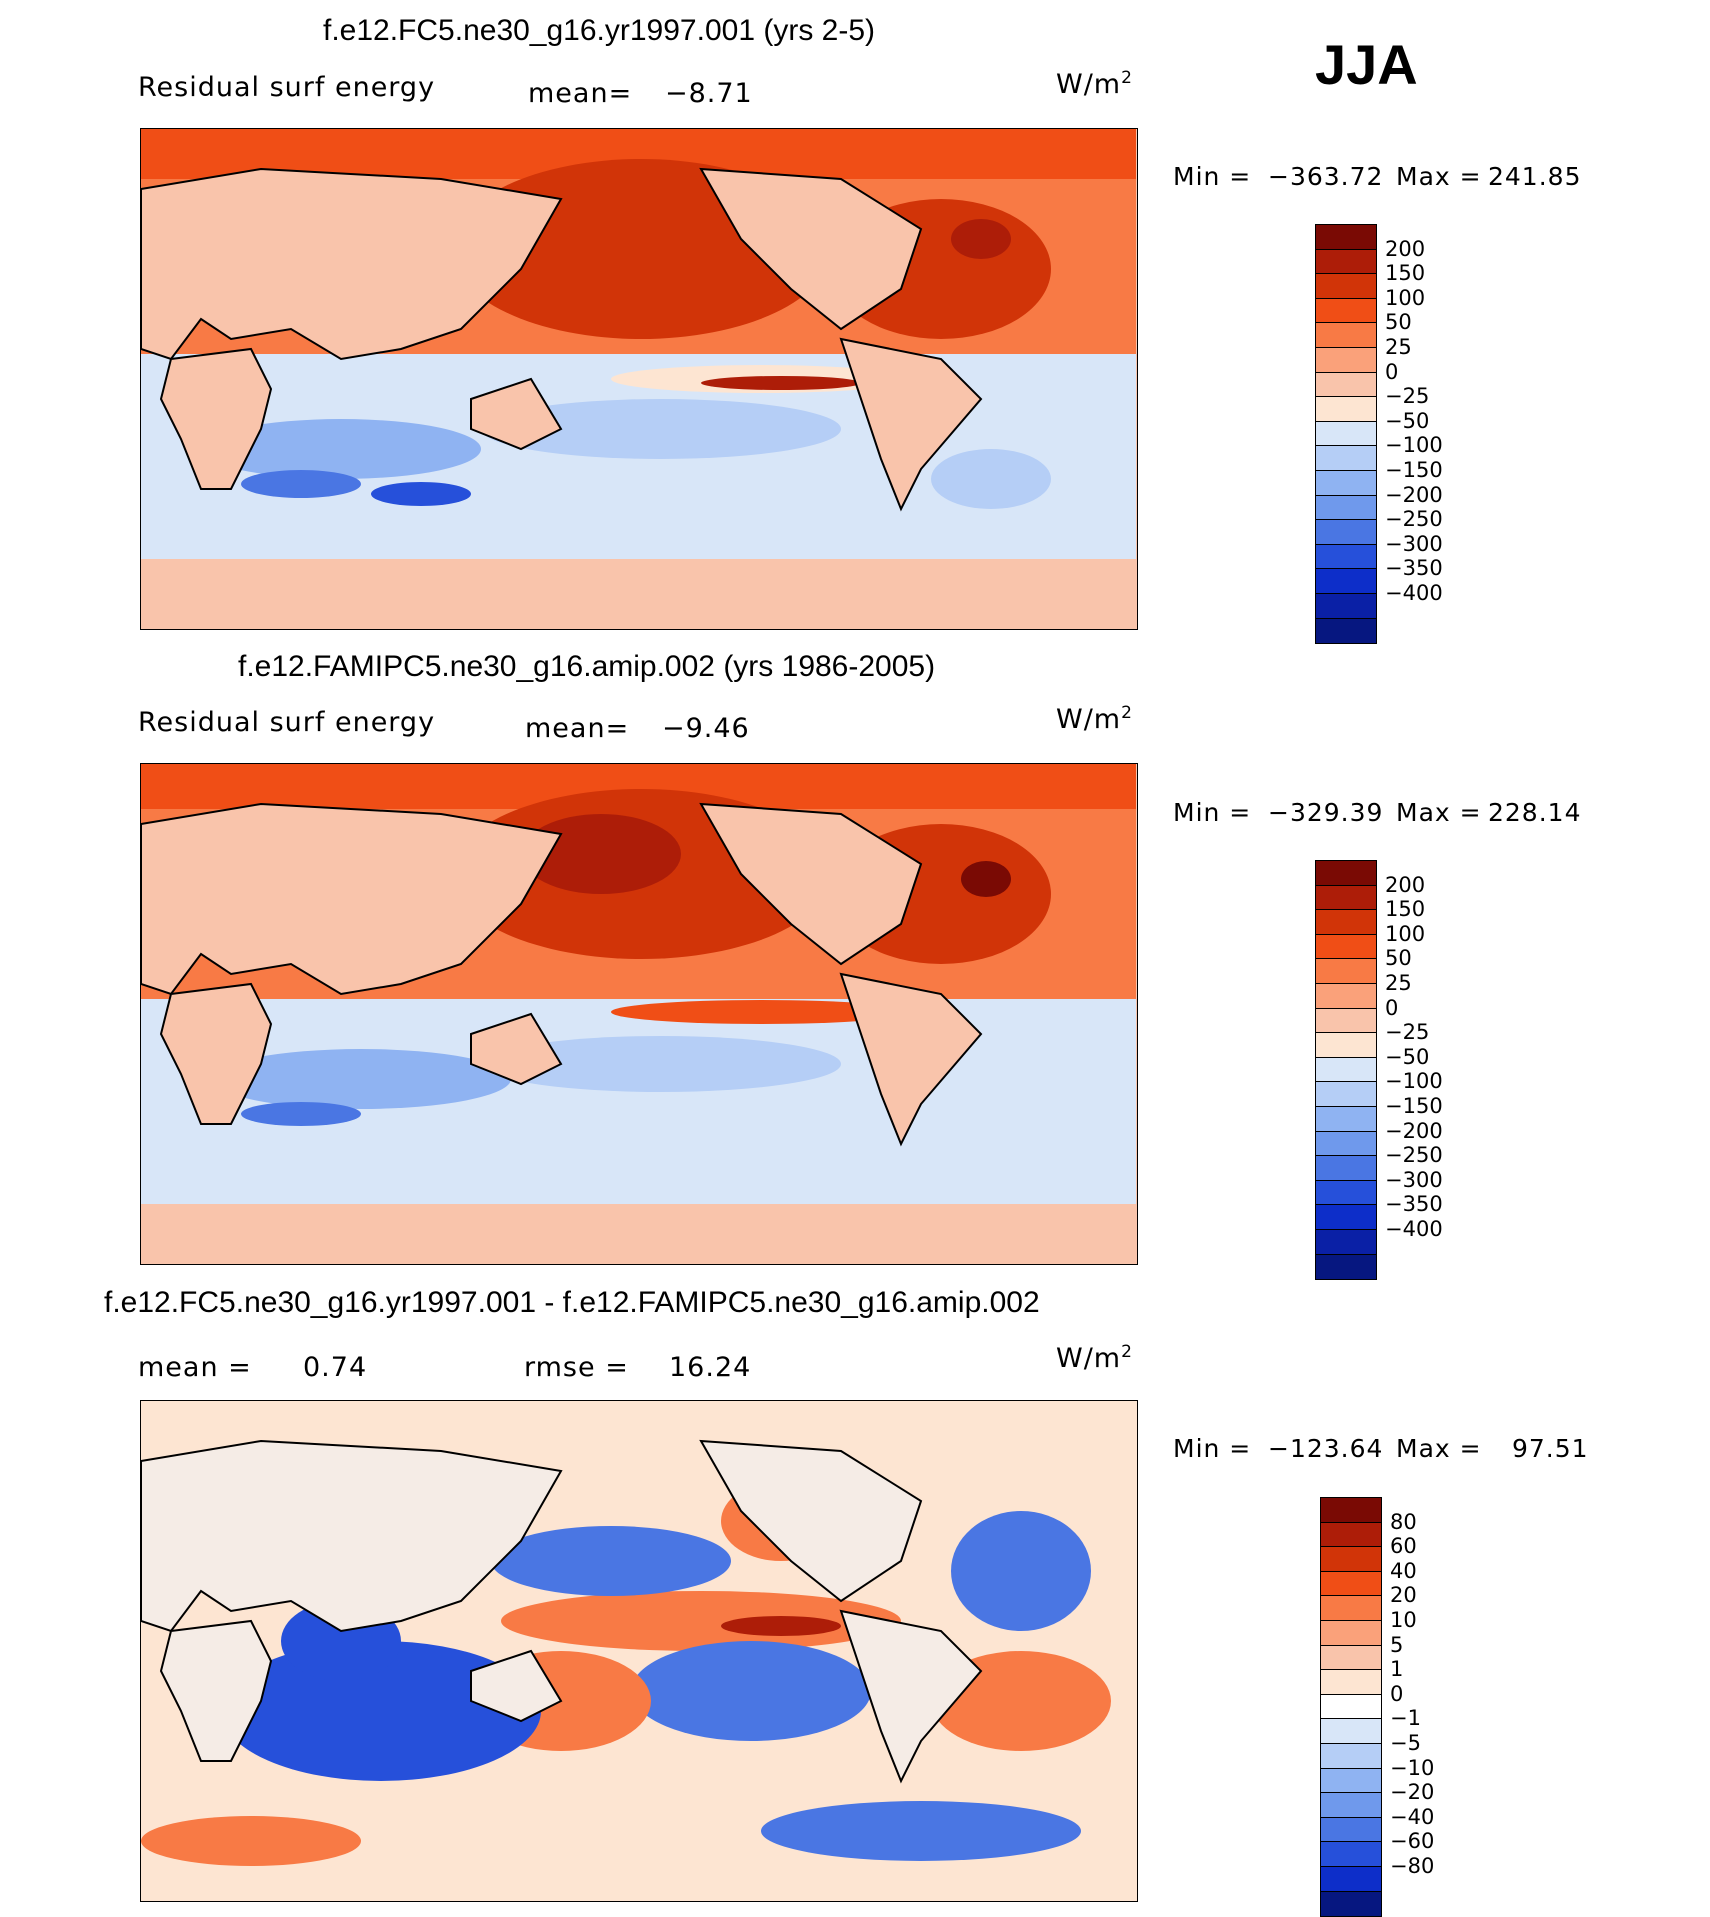  I want to click on panel3-min-value: −123.64, so click(1326, 1448).